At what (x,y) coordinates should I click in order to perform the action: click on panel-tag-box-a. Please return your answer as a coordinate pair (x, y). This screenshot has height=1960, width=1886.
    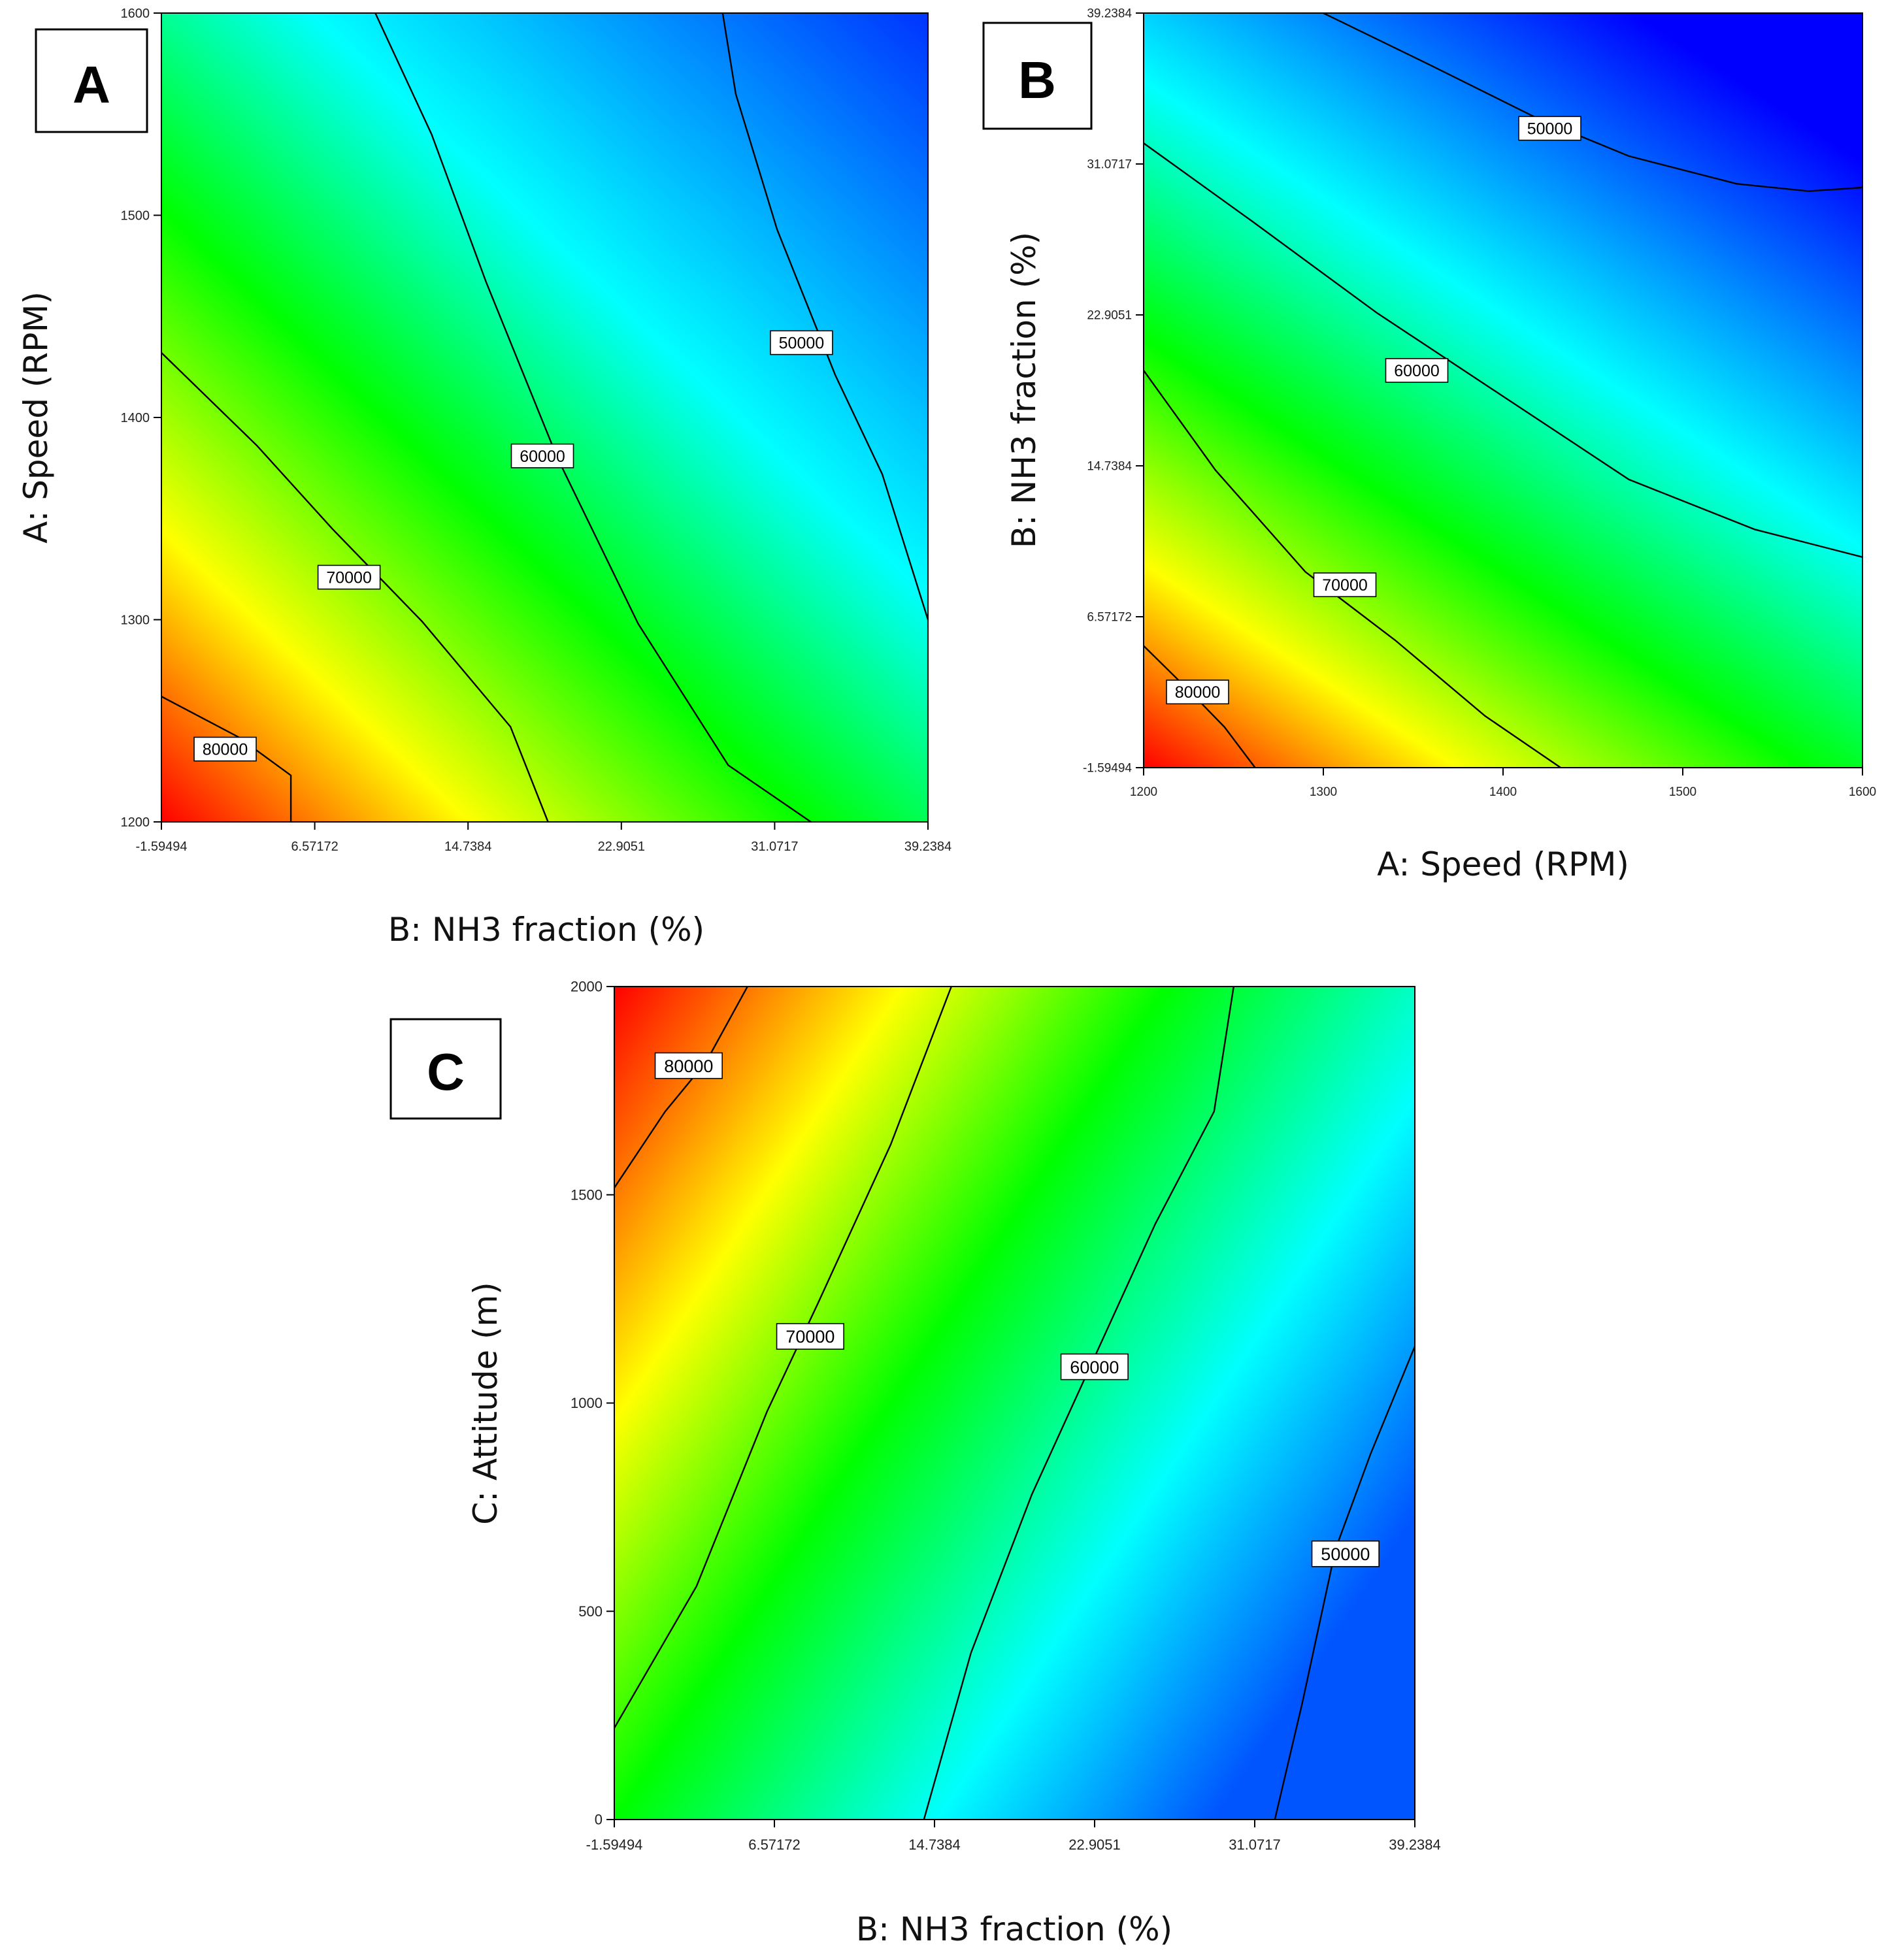
    Looking at the image, I should click on (91, 80).